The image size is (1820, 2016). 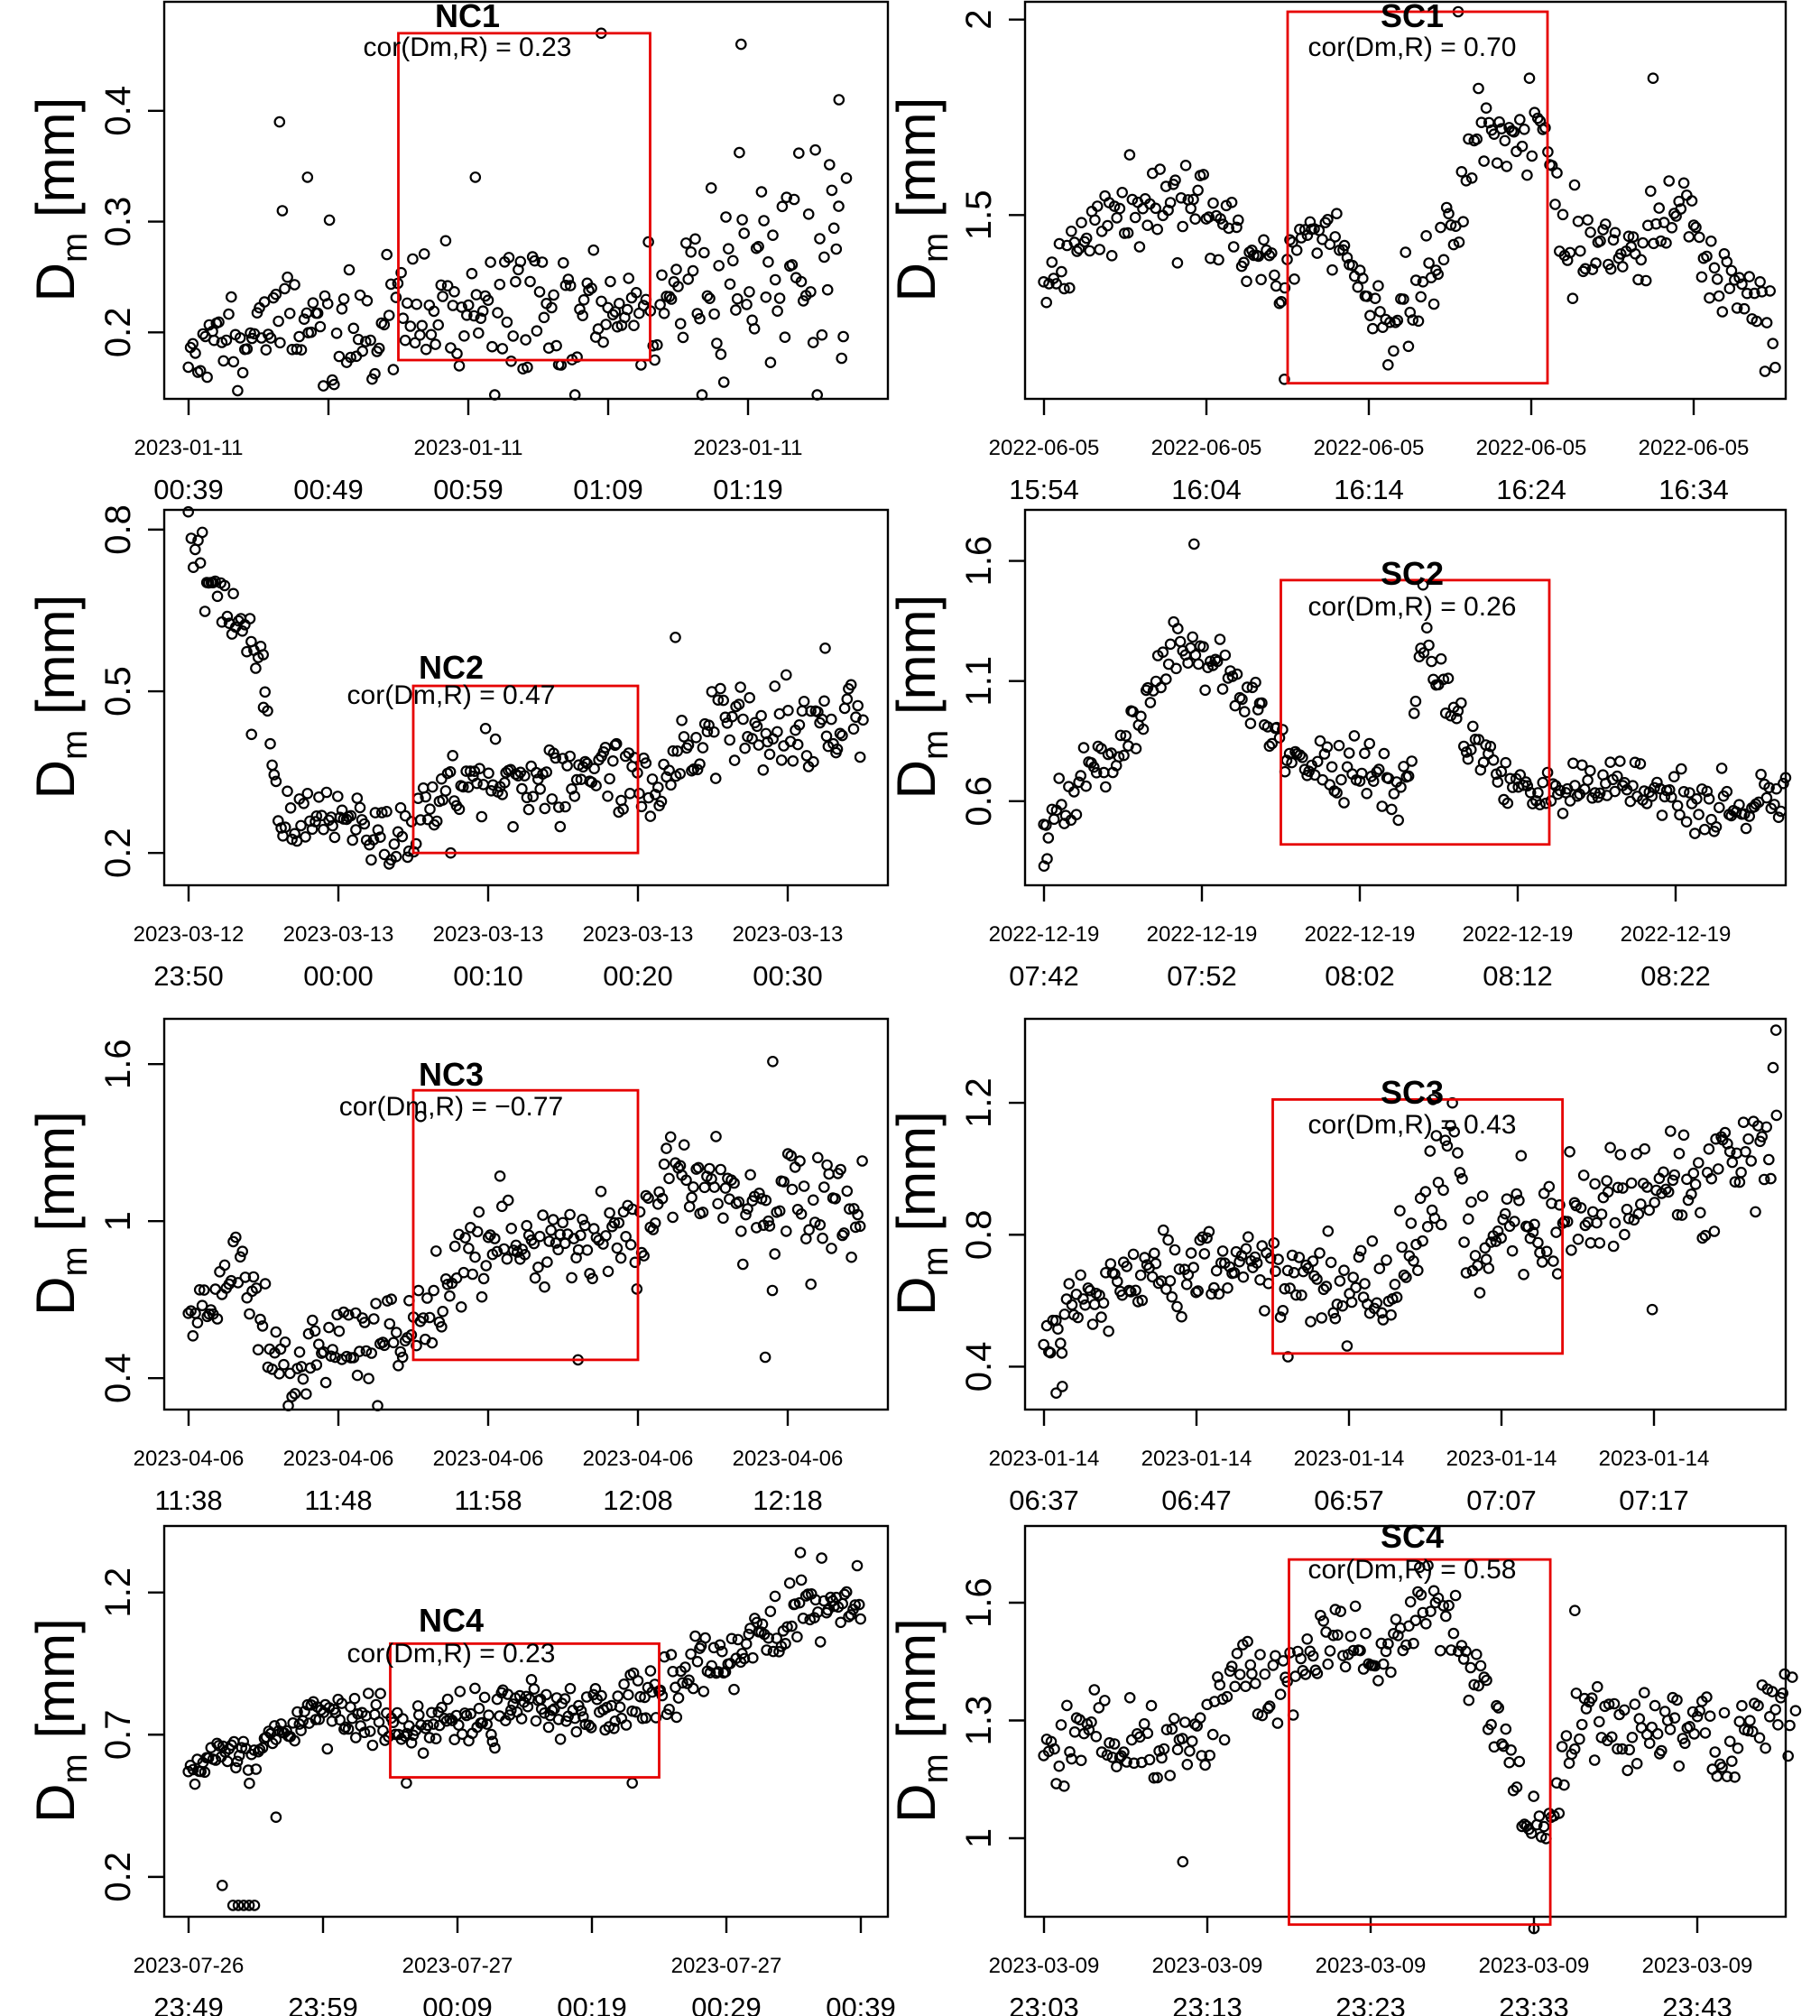 I want to click on y-tick-label: 0.4, so click(x=979, y=1367).